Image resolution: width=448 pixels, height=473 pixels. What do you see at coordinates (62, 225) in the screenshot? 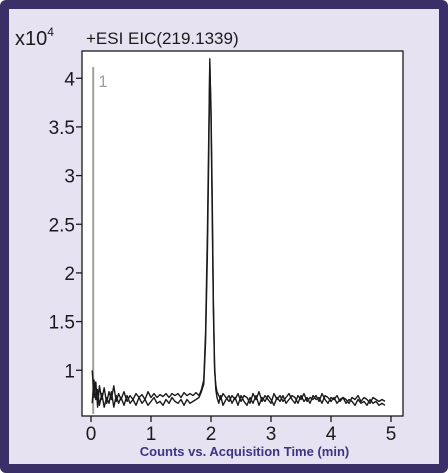
I see `y-tick-label-3: 2.5` at bounding box center [62, 225].